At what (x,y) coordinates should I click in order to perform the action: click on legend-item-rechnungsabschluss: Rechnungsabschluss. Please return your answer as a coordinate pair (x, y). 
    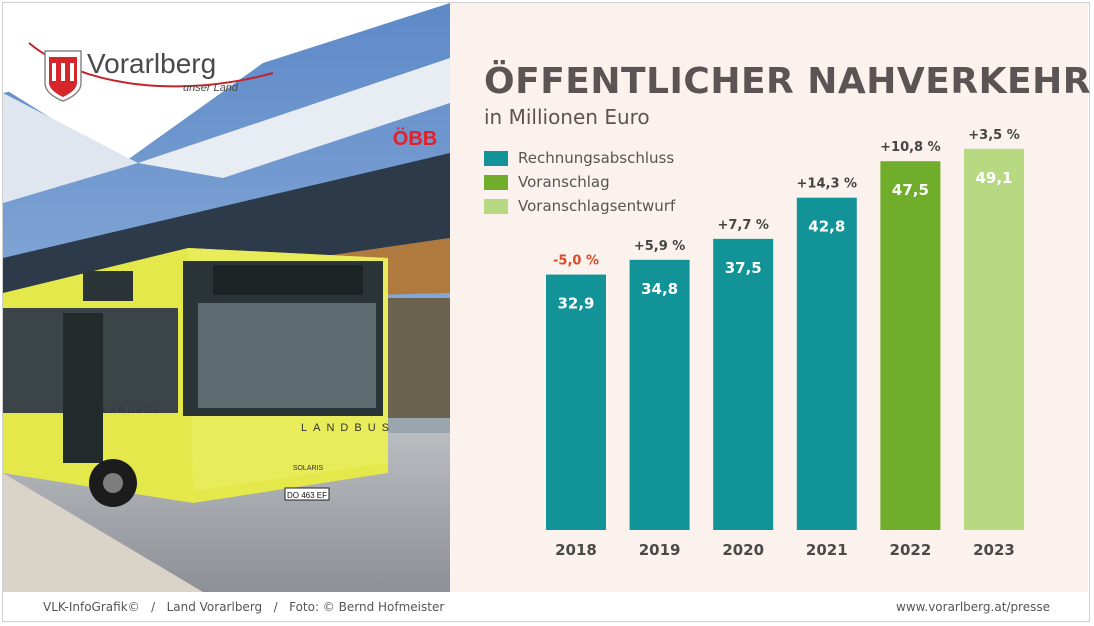
    Looking at the image, I should click on (579, 158).